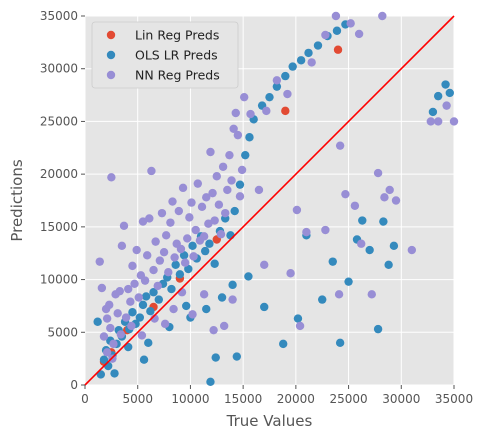 This screenshot has height=443, width=486. Describe the element at coordinates (190, 399) in the screenshot. I see `x-tick-label: 10000` at that location.